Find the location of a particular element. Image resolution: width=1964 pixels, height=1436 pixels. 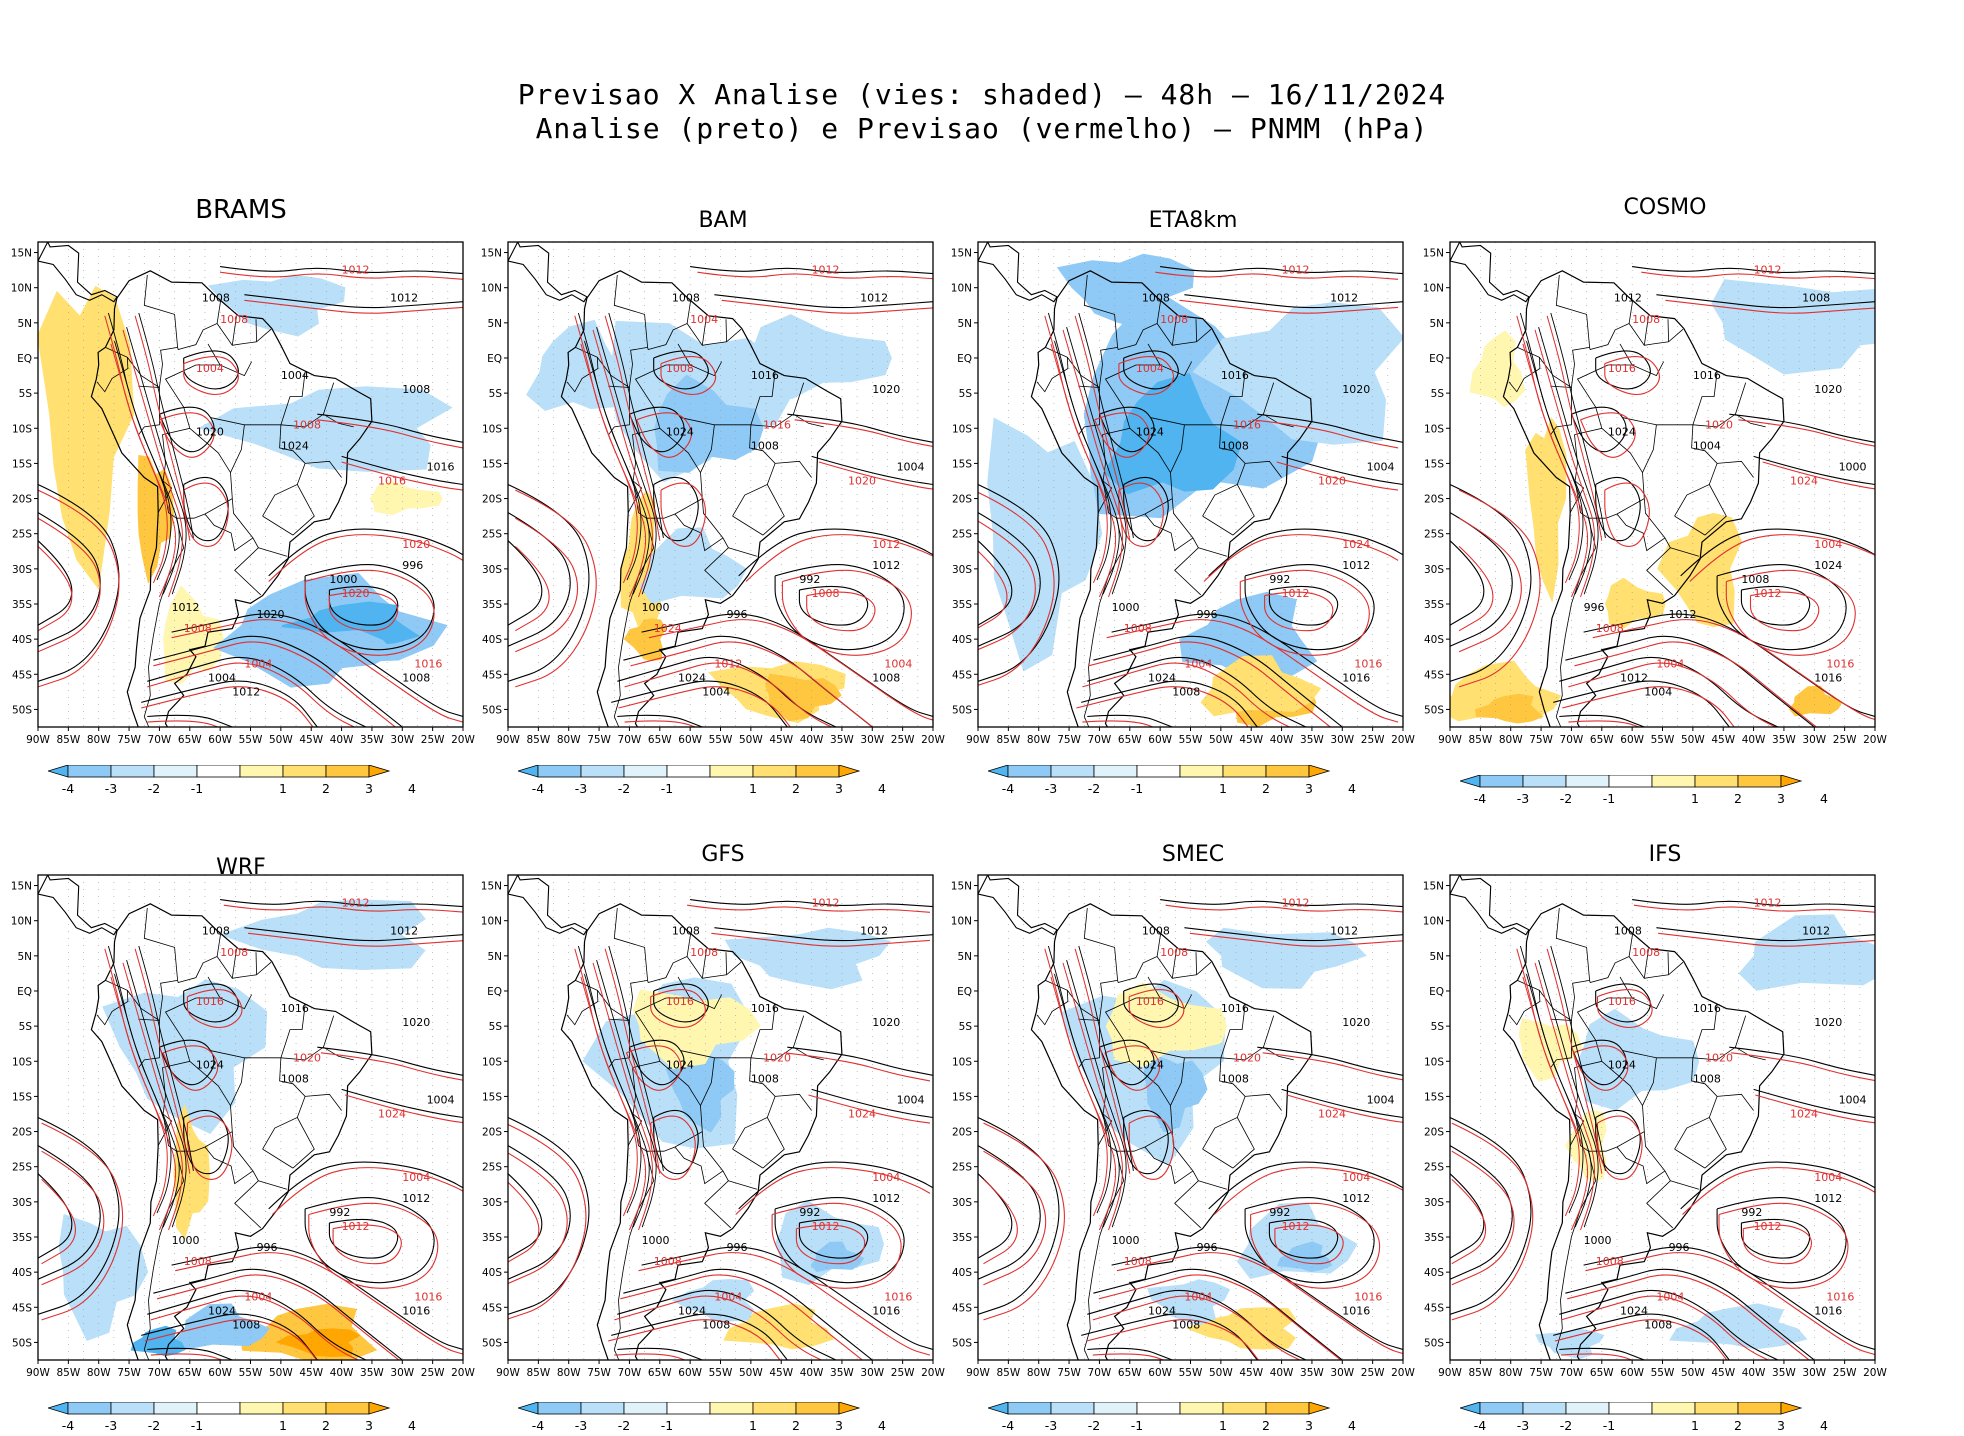

analysis-isobar-label: 1012 is located at coordinates (874, 298).